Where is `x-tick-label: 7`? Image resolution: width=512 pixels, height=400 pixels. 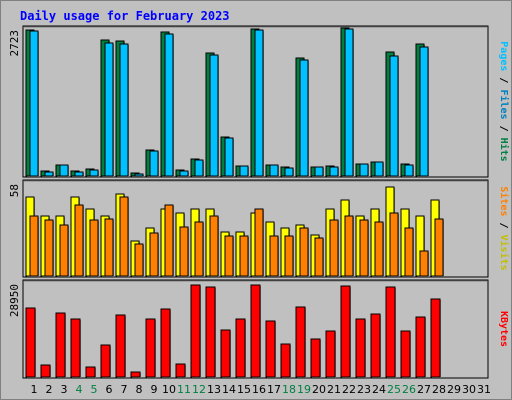
x-tick-label: 7 is located at coordinates (124, 389).